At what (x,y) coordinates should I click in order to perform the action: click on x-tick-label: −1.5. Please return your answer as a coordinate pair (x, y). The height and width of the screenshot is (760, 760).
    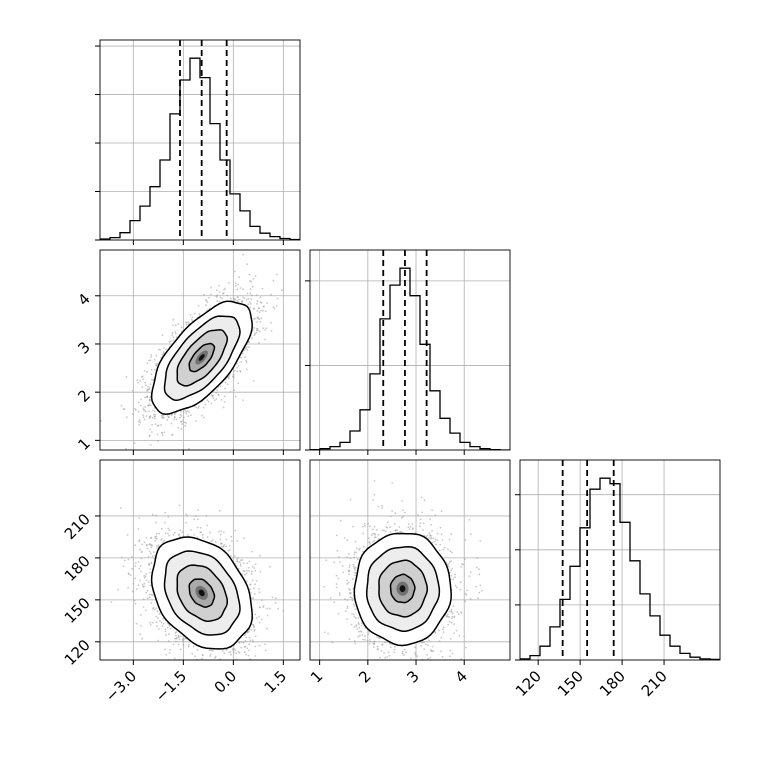
    Looking at the image, I should click on (171, 686).